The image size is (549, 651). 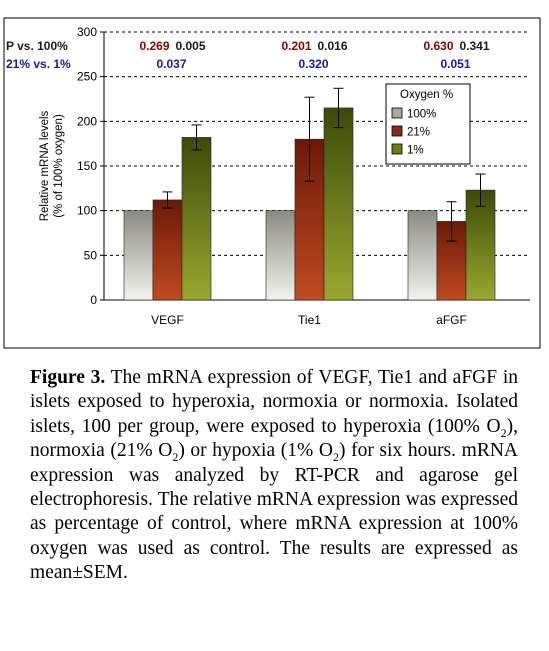 I want to click on pvalue-afgf-1: 0.341, so click(x=475, y=46).